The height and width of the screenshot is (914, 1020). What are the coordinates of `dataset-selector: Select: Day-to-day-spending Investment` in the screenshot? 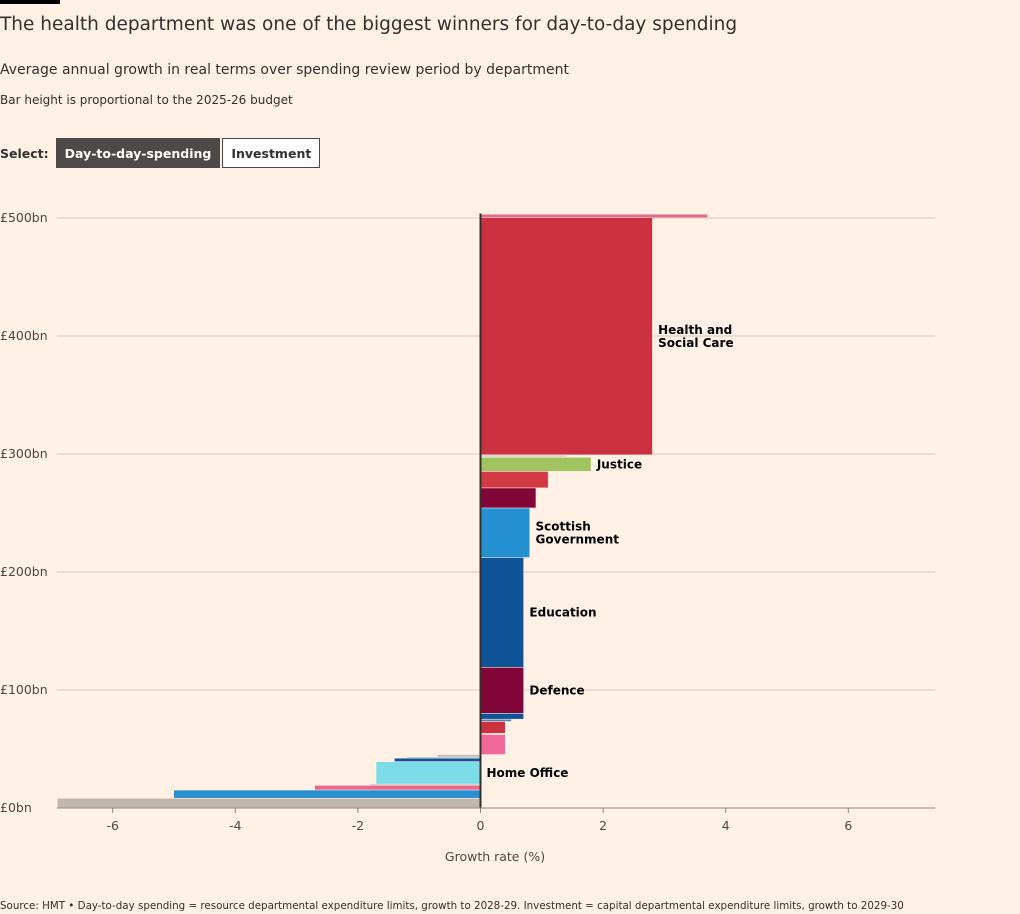 It's located at (160, 153).